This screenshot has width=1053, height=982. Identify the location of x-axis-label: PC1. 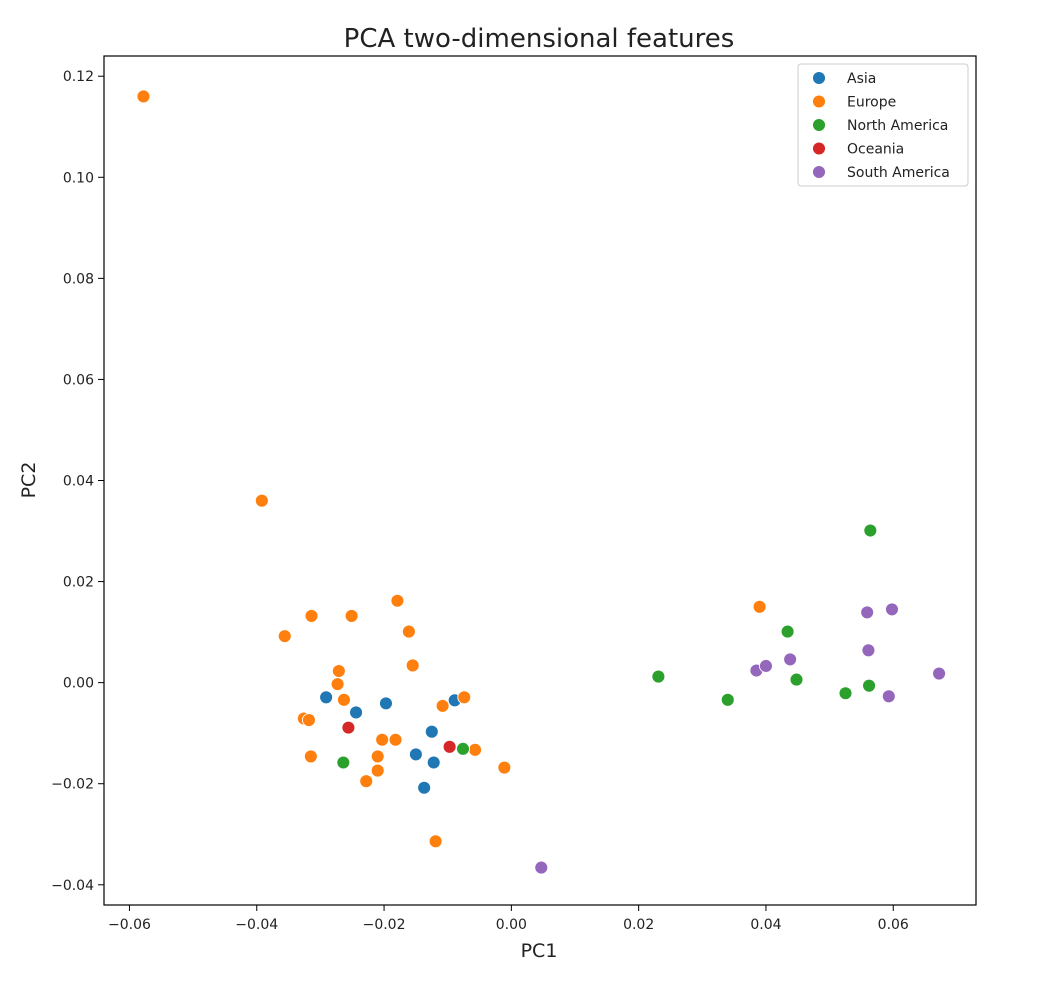
(539, 951).